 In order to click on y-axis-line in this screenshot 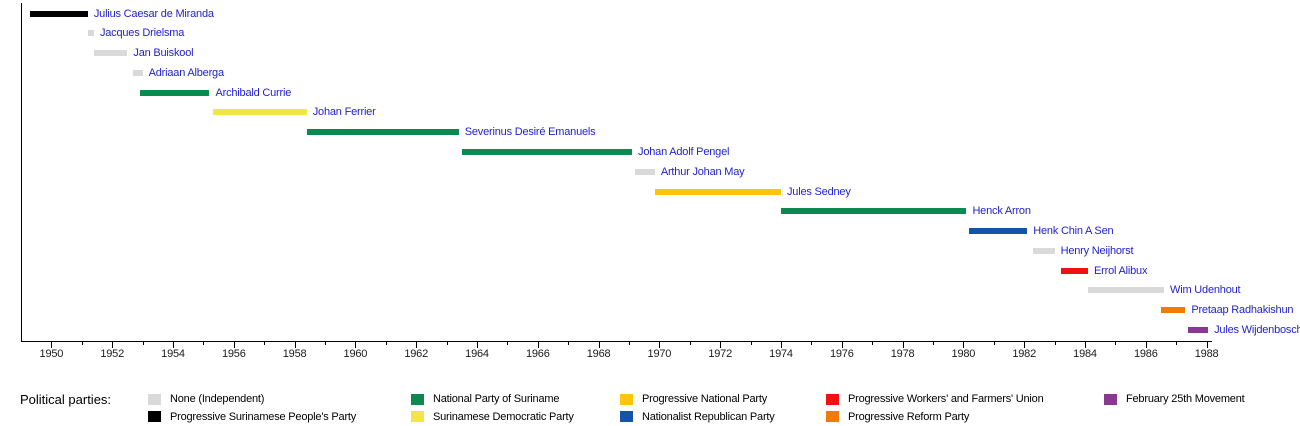, I will do `click(21, 172)`.